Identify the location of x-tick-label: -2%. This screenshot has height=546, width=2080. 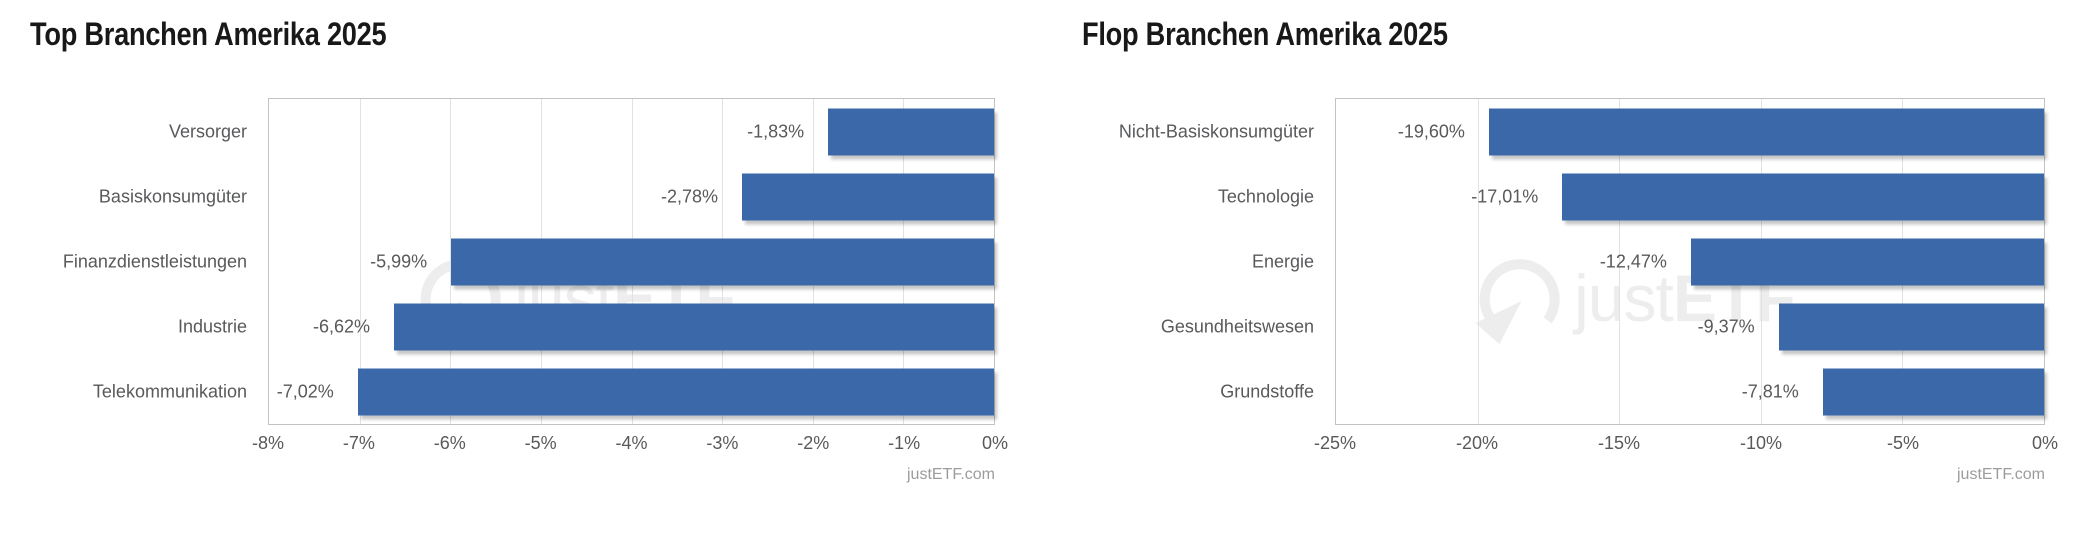
(813, 443).